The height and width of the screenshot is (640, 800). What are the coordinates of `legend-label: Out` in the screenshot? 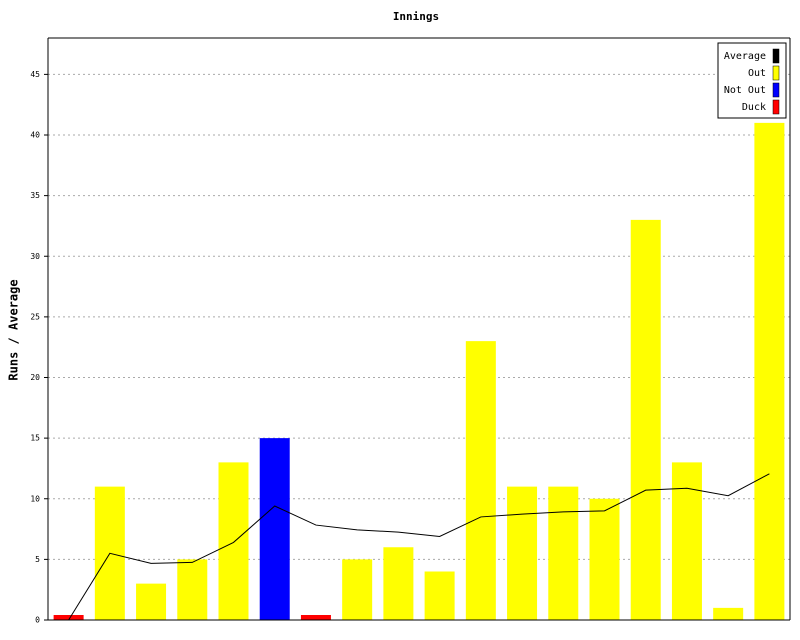 It's located at (757, 73).